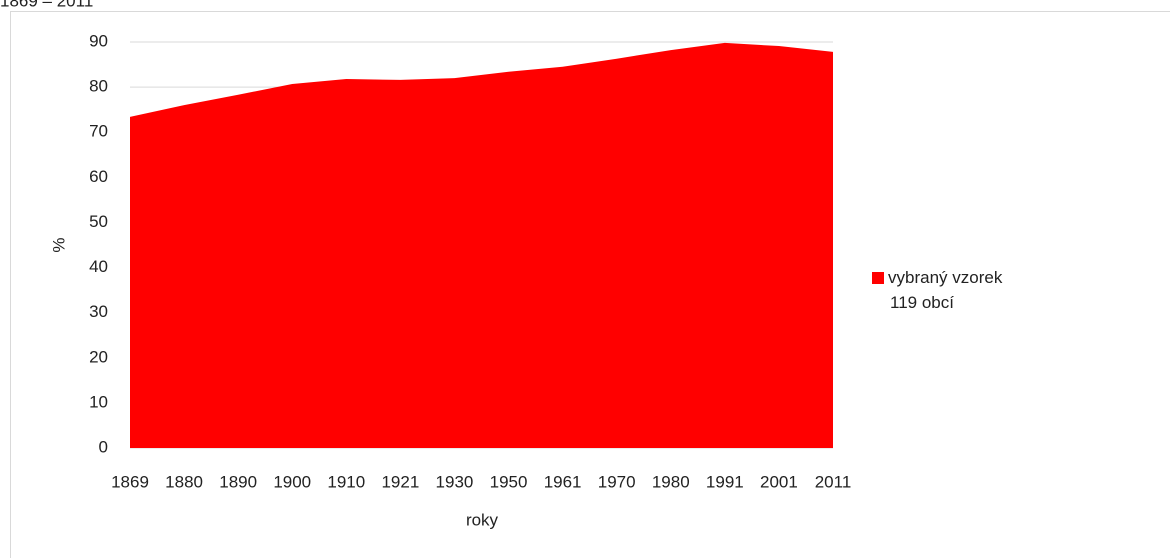 This screenshot has width=1170, height=558. What do you see at coordinates (455, 481) in the screenshot?
I see `x-tick-label: 1930` at bounding box center [455, 481].